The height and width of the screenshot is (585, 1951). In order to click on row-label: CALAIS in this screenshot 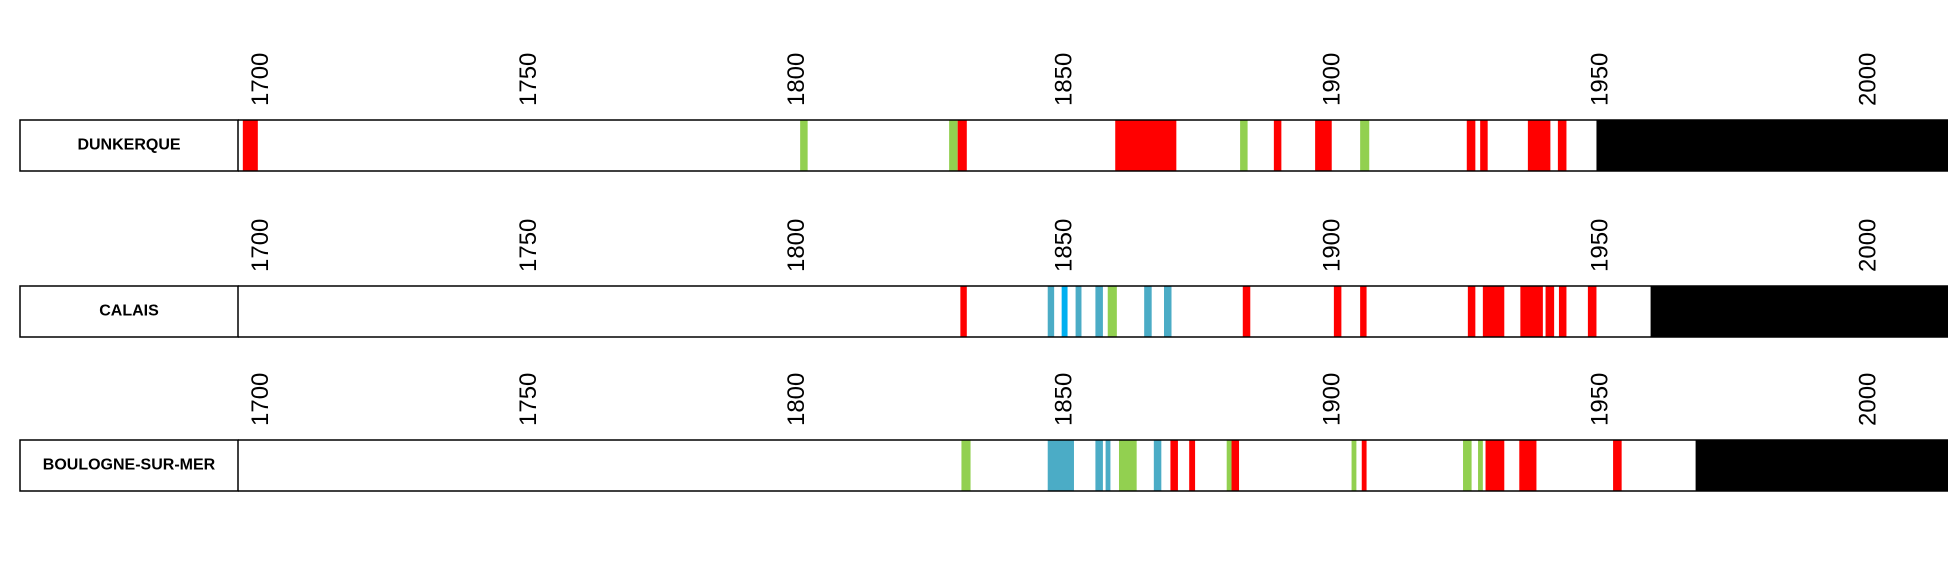, I will do `click(129, 311)`.